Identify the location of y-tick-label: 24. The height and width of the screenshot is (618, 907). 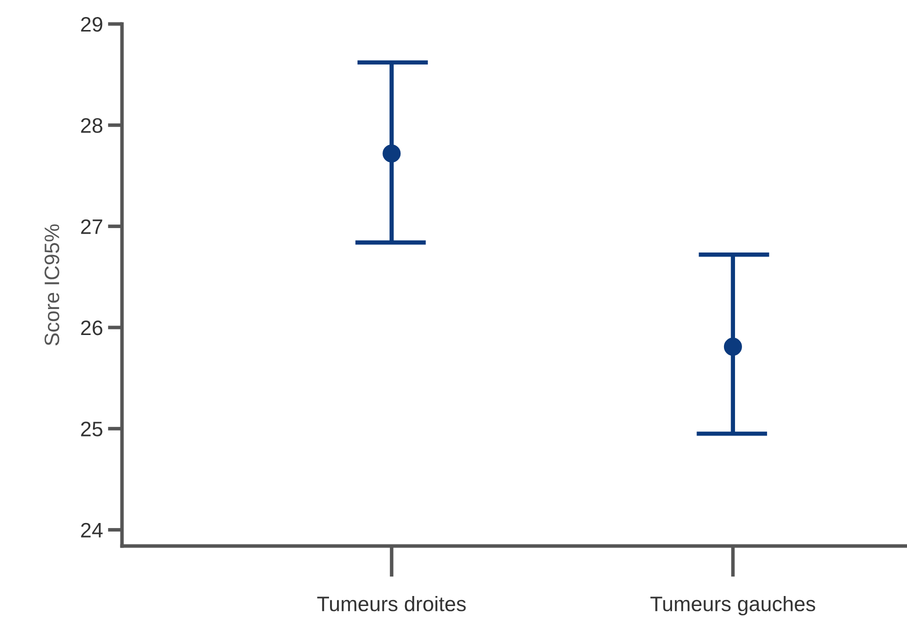
(92, 530).